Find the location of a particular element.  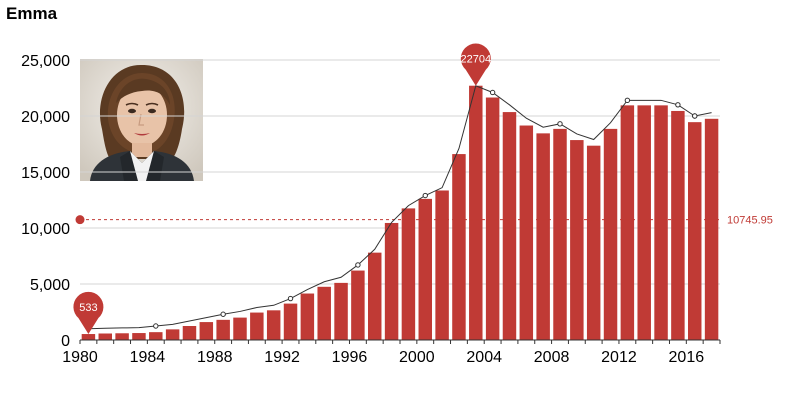

pin-marker-label: 533 is located at coordinates (88, 308).